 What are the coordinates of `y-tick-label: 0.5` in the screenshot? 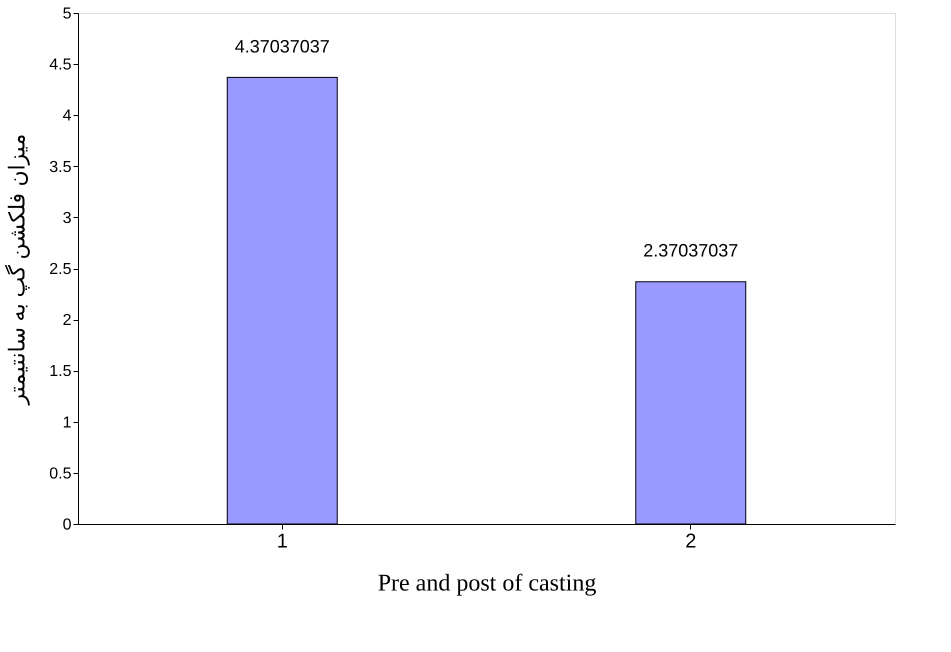 It's located at (60, 473).